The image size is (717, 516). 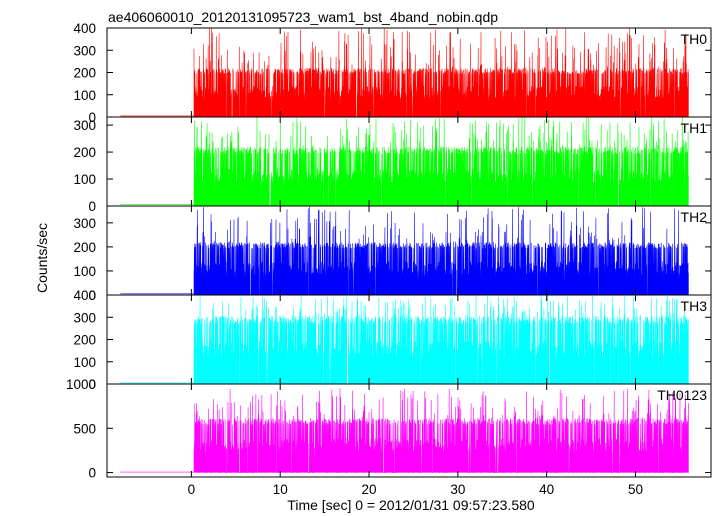 I want to click on x-tick-label: 50, so click(x=635, y=489).